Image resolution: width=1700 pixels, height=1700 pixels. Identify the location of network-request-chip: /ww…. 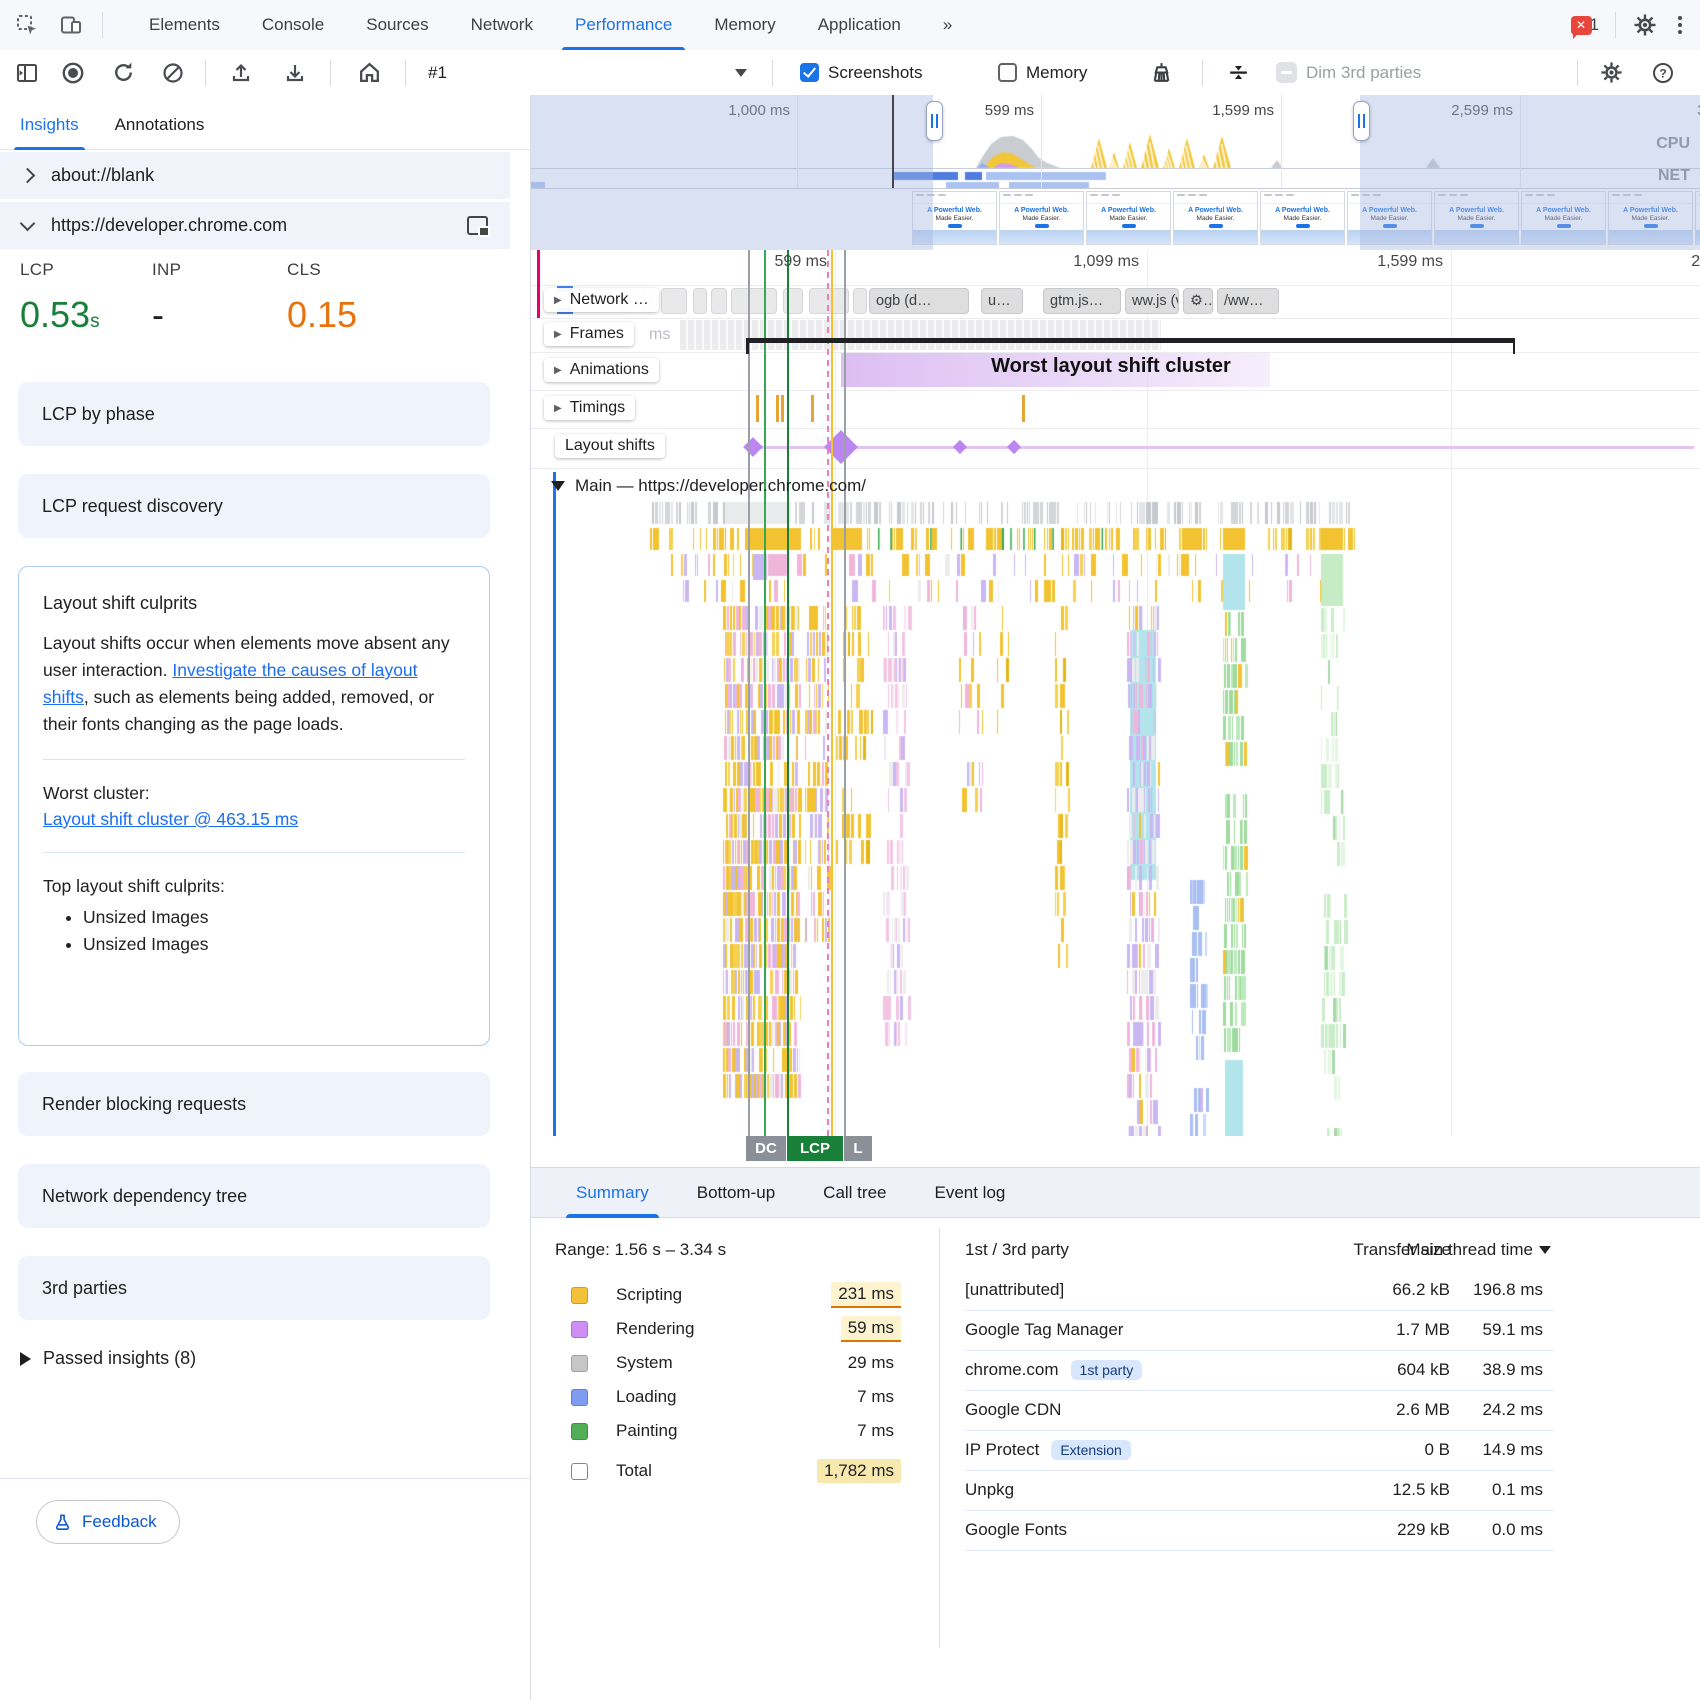
(1248, 301).